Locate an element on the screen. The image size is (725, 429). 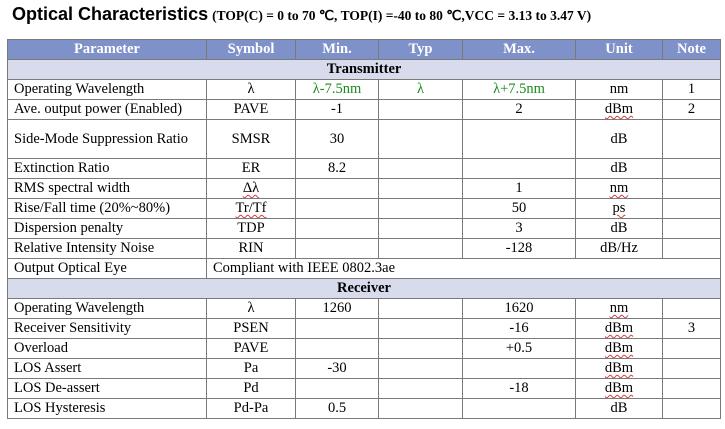
page-title: Optical Characteristics is located at coordinates (110, 14).